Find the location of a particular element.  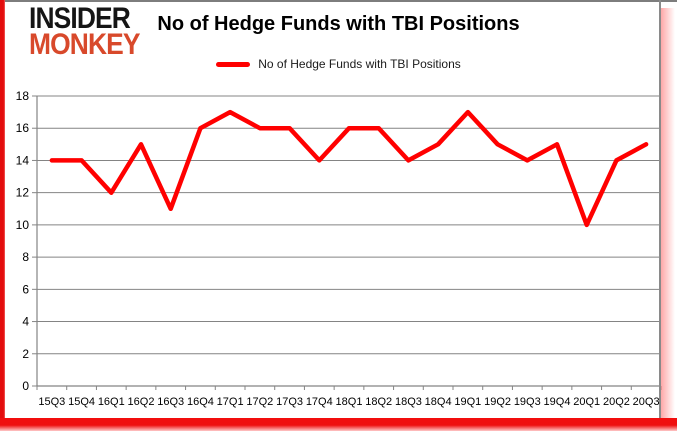

insider-monkey-logo: INSIDER MONKEY is located at coordinates (84, 31).